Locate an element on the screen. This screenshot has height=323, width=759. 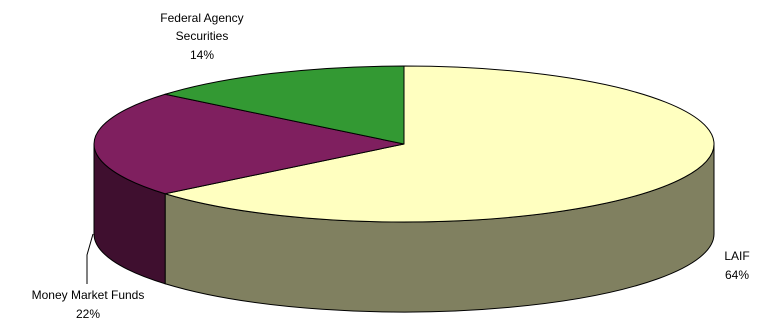
slice-label-federal-agency-securities: Federal Agency Securities 14% is located at coordinates (201, 36).